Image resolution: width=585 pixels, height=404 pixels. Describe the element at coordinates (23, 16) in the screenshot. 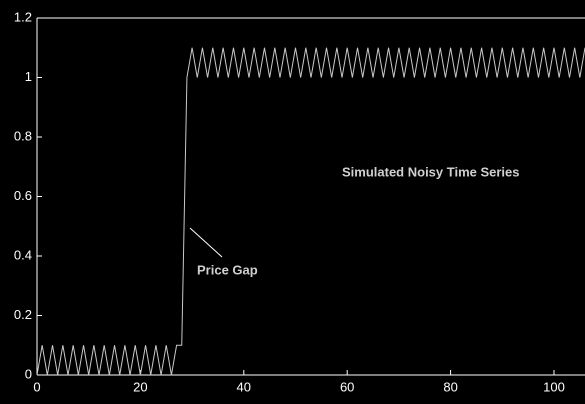

I see `y-tick-label: 1.2` at that location.